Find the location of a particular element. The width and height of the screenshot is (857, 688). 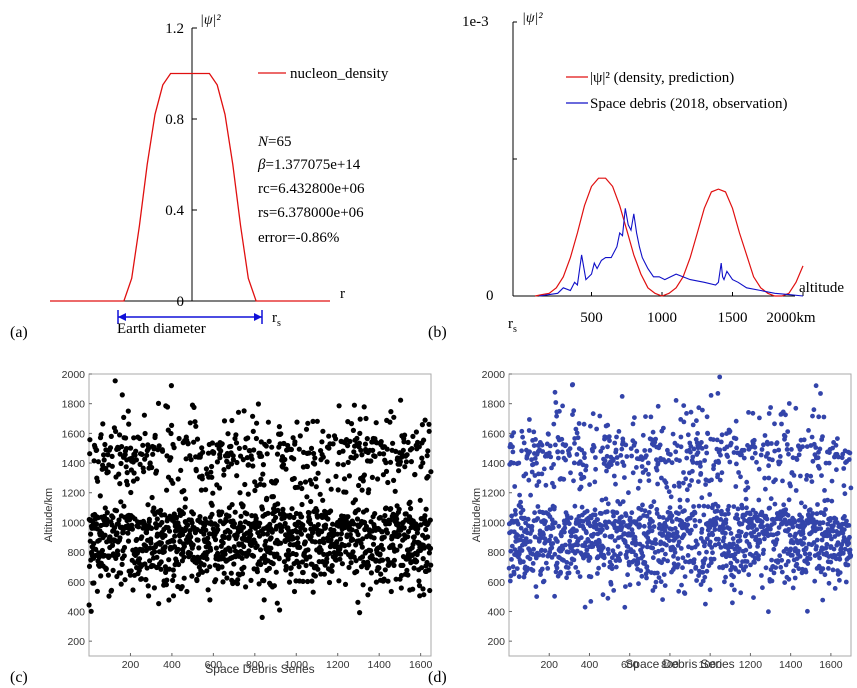

panel-a-y-ticks: 00.40.81.2 is located at coordinates (181, 165).